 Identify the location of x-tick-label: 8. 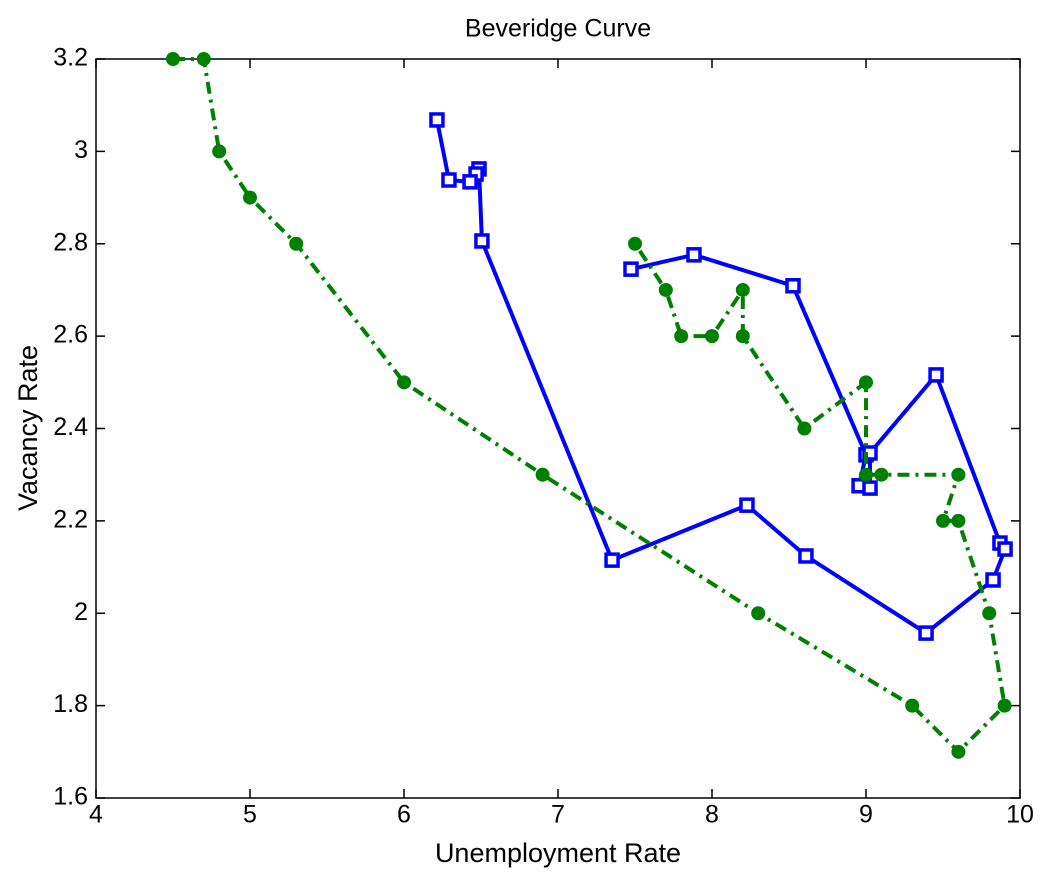
(712, 815).